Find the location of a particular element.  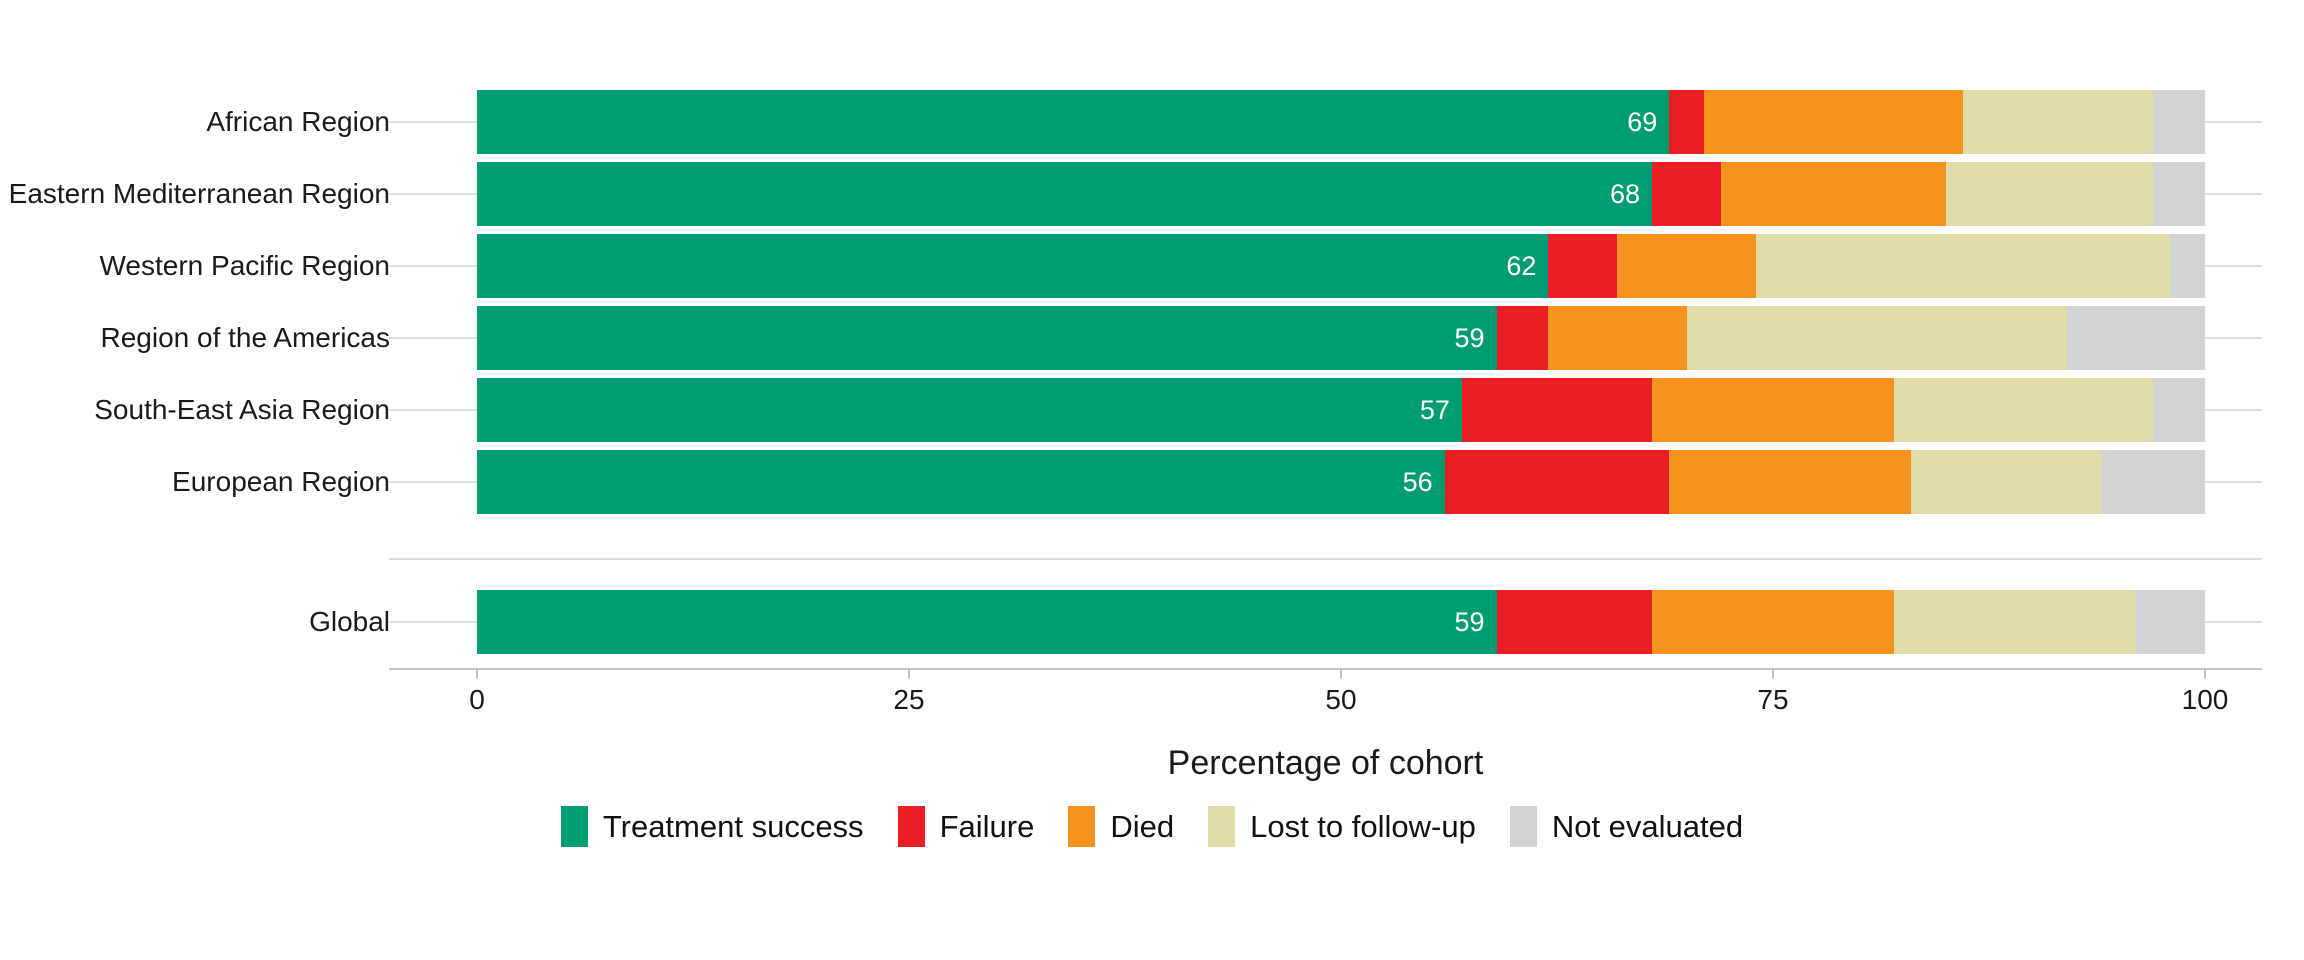

legend-item-died: Died is located at coordinates (1121, 826).